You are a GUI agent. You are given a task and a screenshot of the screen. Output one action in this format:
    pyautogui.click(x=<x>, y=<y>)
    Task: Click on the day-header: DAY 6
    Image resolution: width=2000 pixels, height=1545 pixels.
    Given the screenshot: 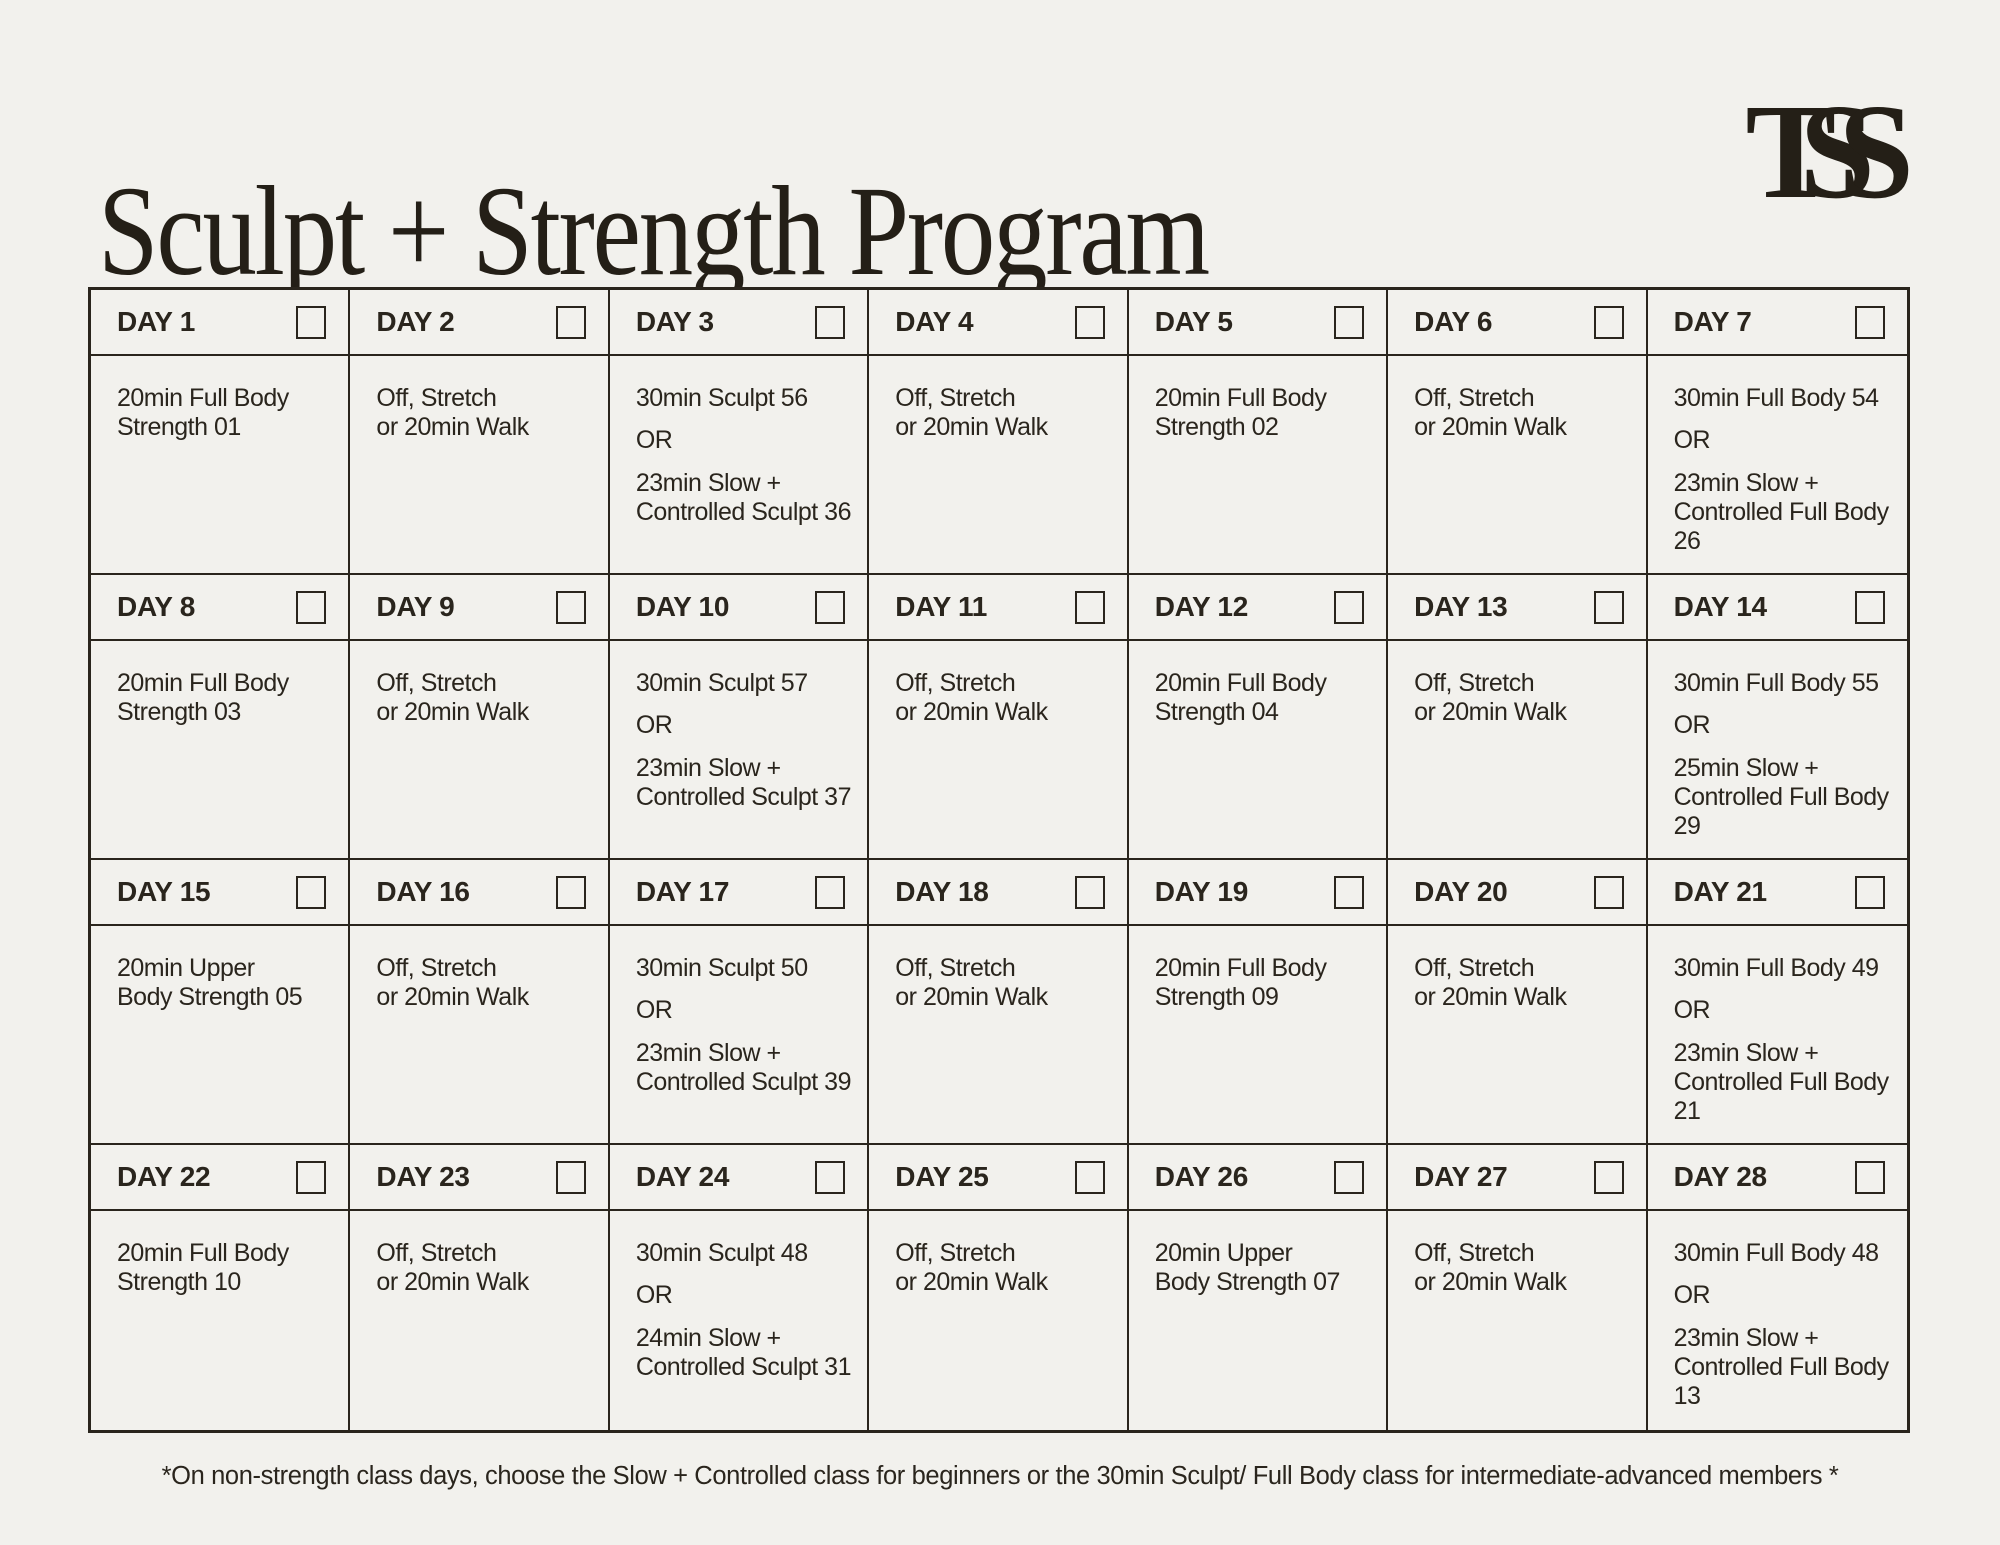 What is the action you would take?
    pyautogui.click(x=1518, y=323)
    